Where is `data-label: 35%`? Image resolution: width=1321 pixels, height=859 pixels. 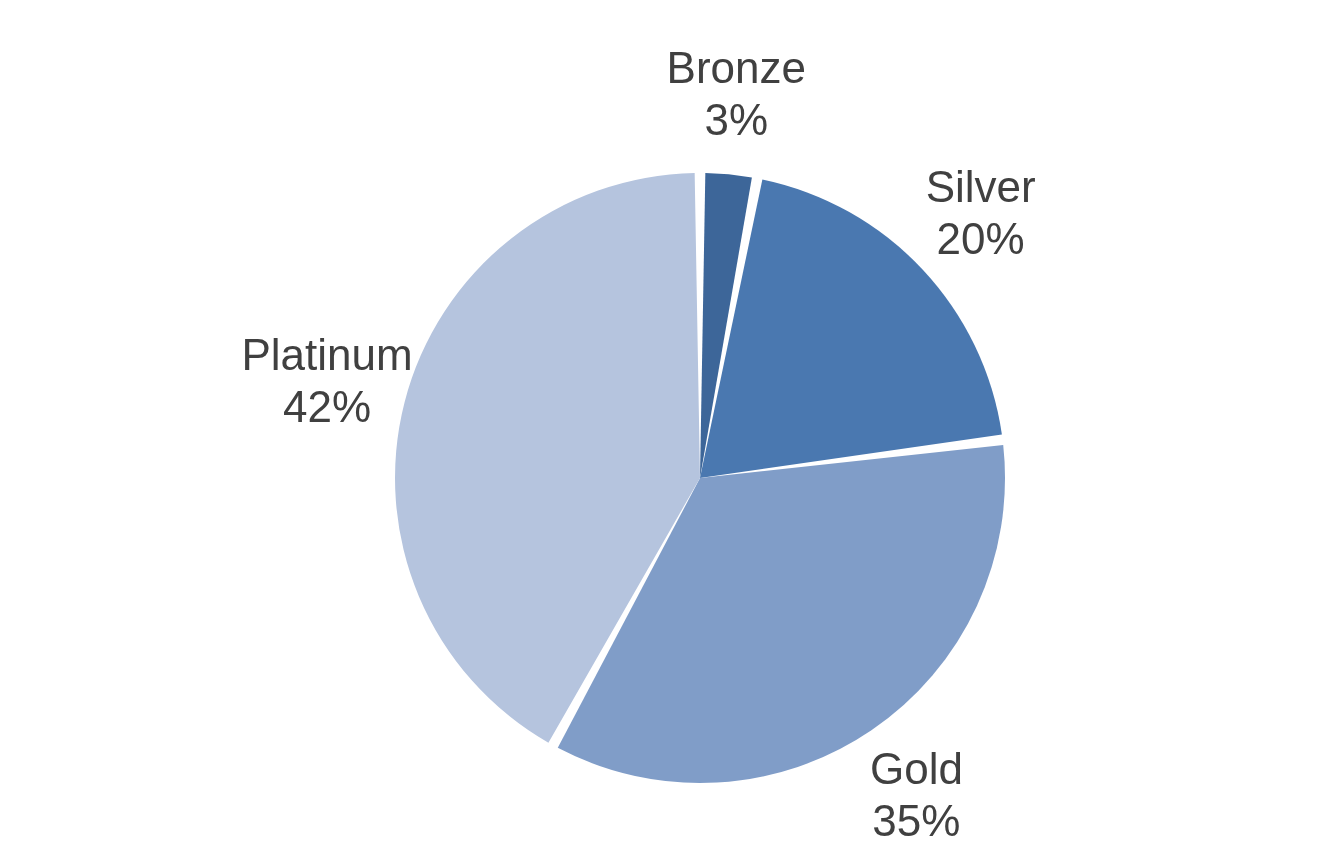
data-label: 35% is located at coordinates (916, 821).